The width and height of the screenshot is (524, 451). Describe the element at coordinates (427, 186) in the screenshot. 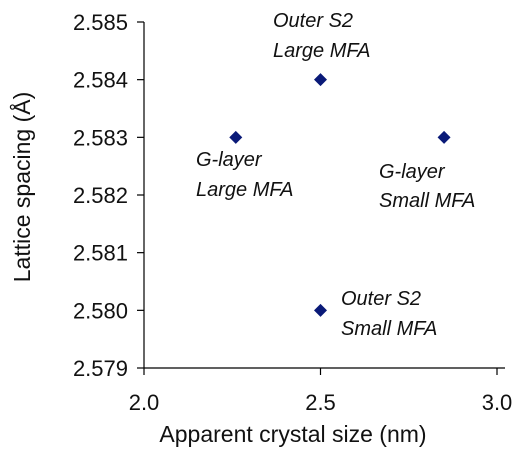

I see `annotation-g-layer-small-mfa: G-layer Small MFA` at that location.